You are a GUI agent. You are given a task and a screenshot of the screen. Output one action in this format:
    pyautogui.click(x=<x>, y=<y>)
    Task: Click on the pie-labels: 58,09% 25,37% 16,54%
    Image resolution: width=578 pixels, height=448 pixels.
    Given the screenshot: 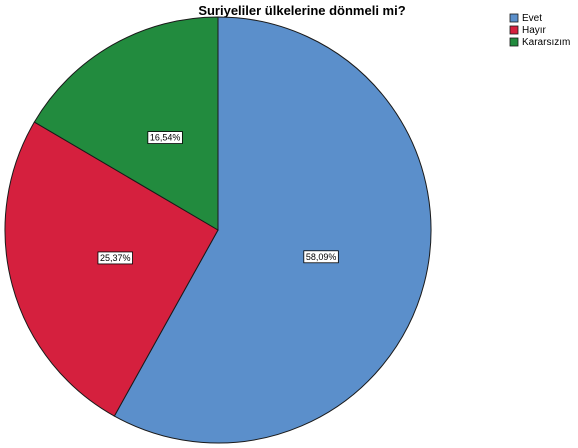 What is the action you would take?
    pyautogui.click(x=218, y=198)
    